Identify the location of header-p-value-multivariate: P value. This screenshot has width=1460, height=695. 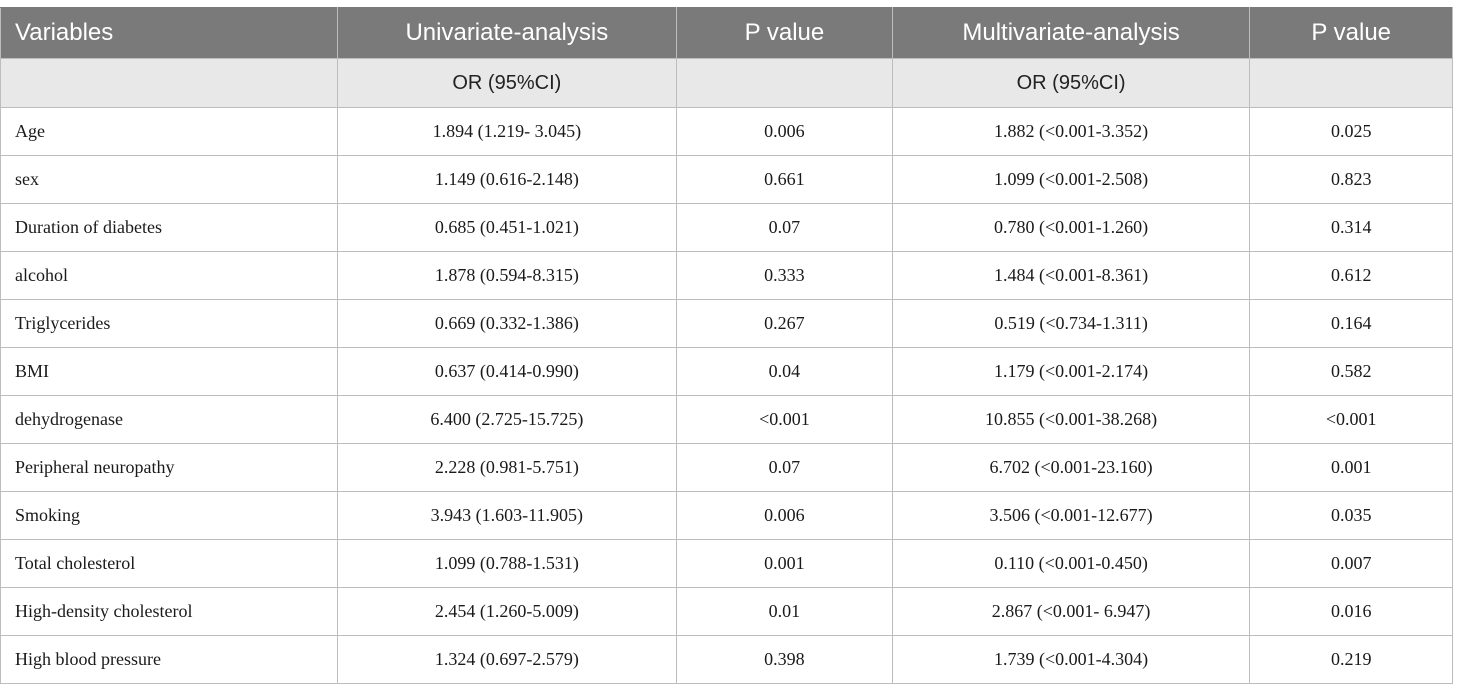
(1351, 33).